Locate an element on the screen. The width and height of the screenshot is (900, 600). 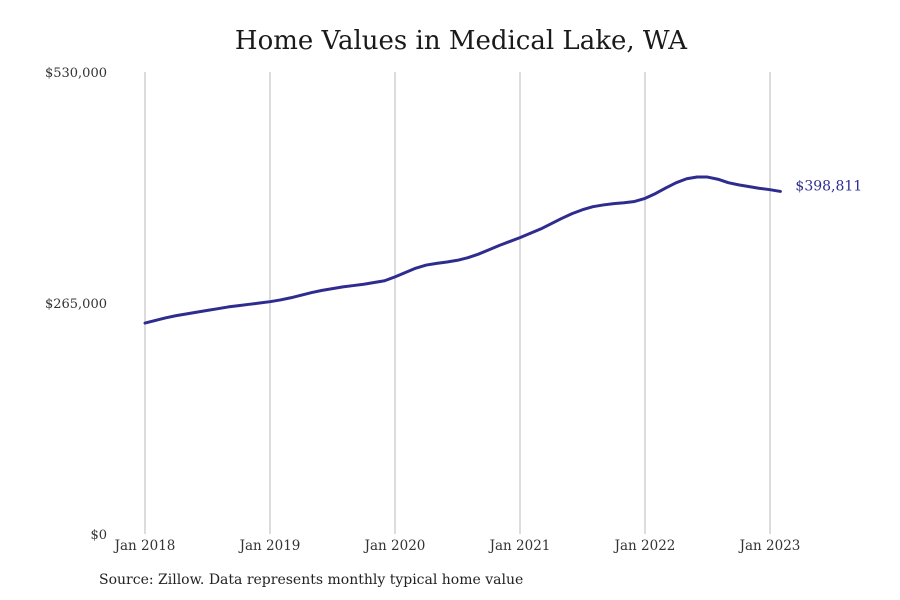
y-tick-label: $530,000 is located at coordinates (76, 73).